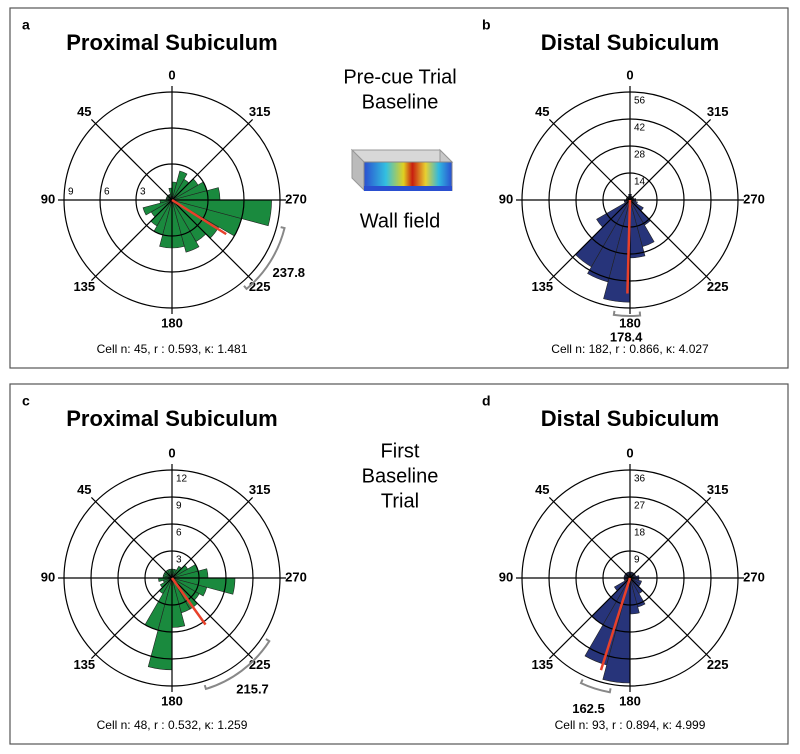 Image resolution: width=800 pixels, height=754 pixels. Describe the element at coordinates (172, 725) in the screenshot. I see `stats-text: Cell n: 48, r : 0.532, κ: 1.259` at that location.